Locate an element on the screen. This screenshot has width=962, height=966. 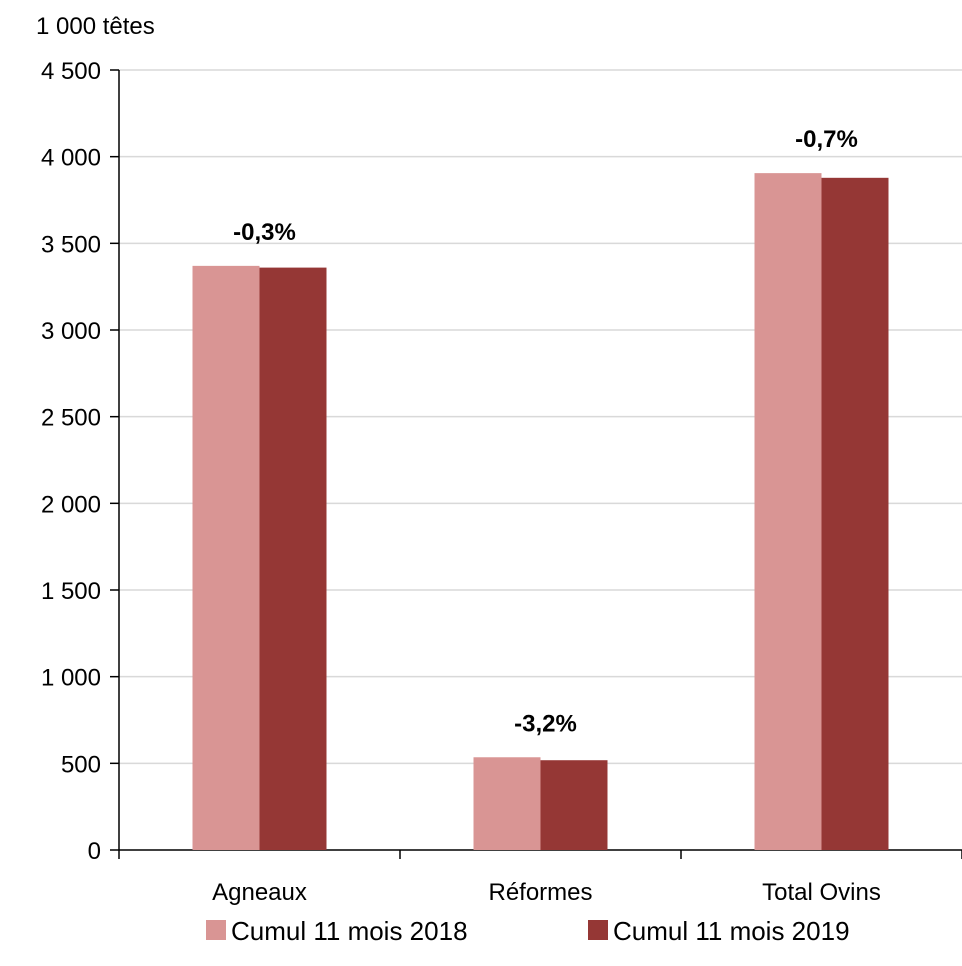
y-tick-label: 500 is located at coordinates (81, 764).